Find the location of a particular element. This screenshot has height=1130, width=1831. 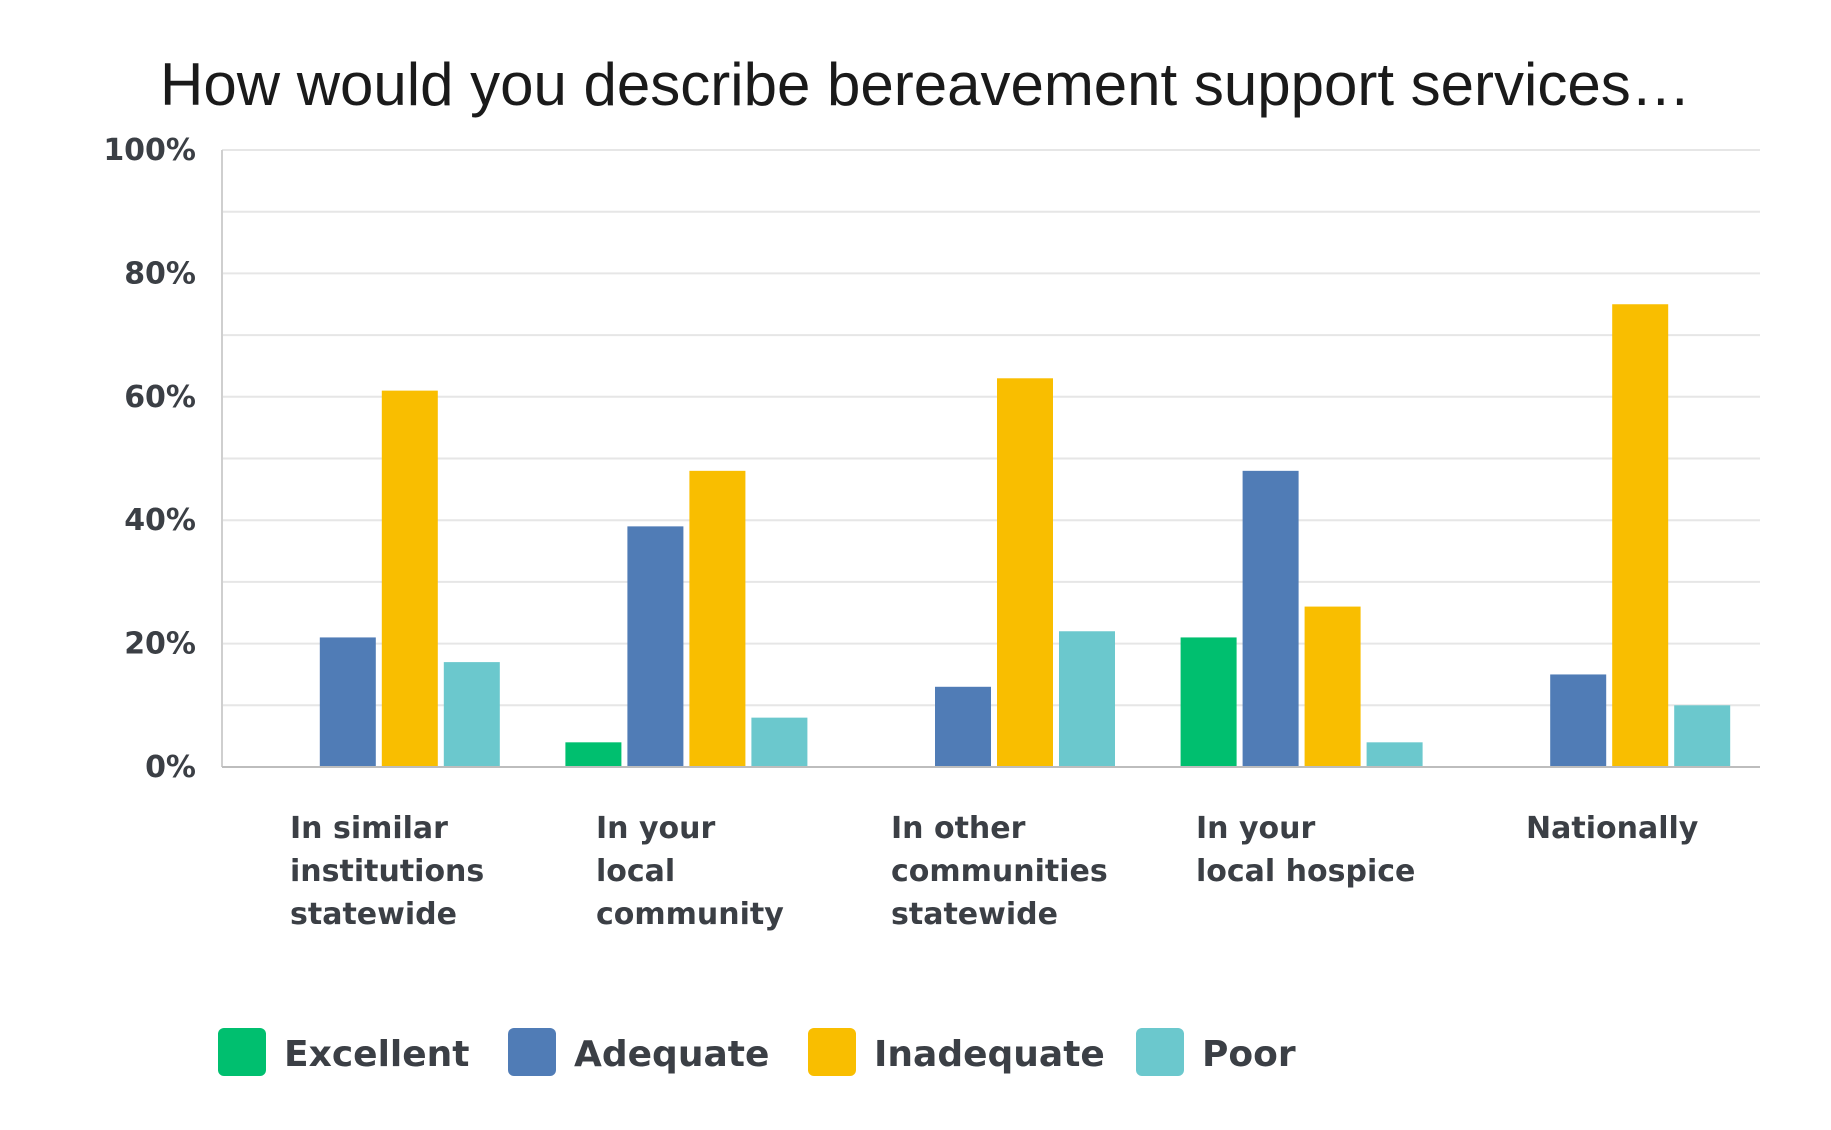

x-tick-label: In similar institutions statewide is located at coordinates (387, 871).